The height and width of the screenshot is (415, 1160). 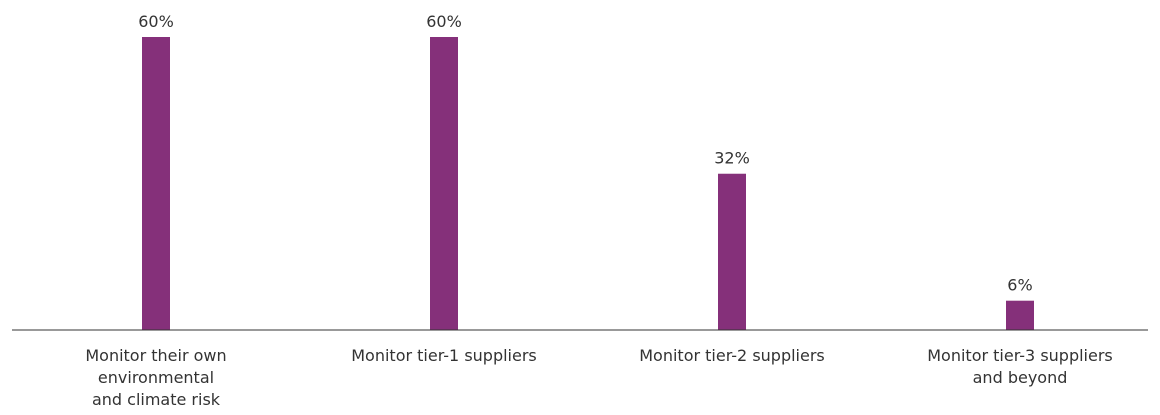 I want to click on category-label-line: environmental, so click(x=156, y=377).